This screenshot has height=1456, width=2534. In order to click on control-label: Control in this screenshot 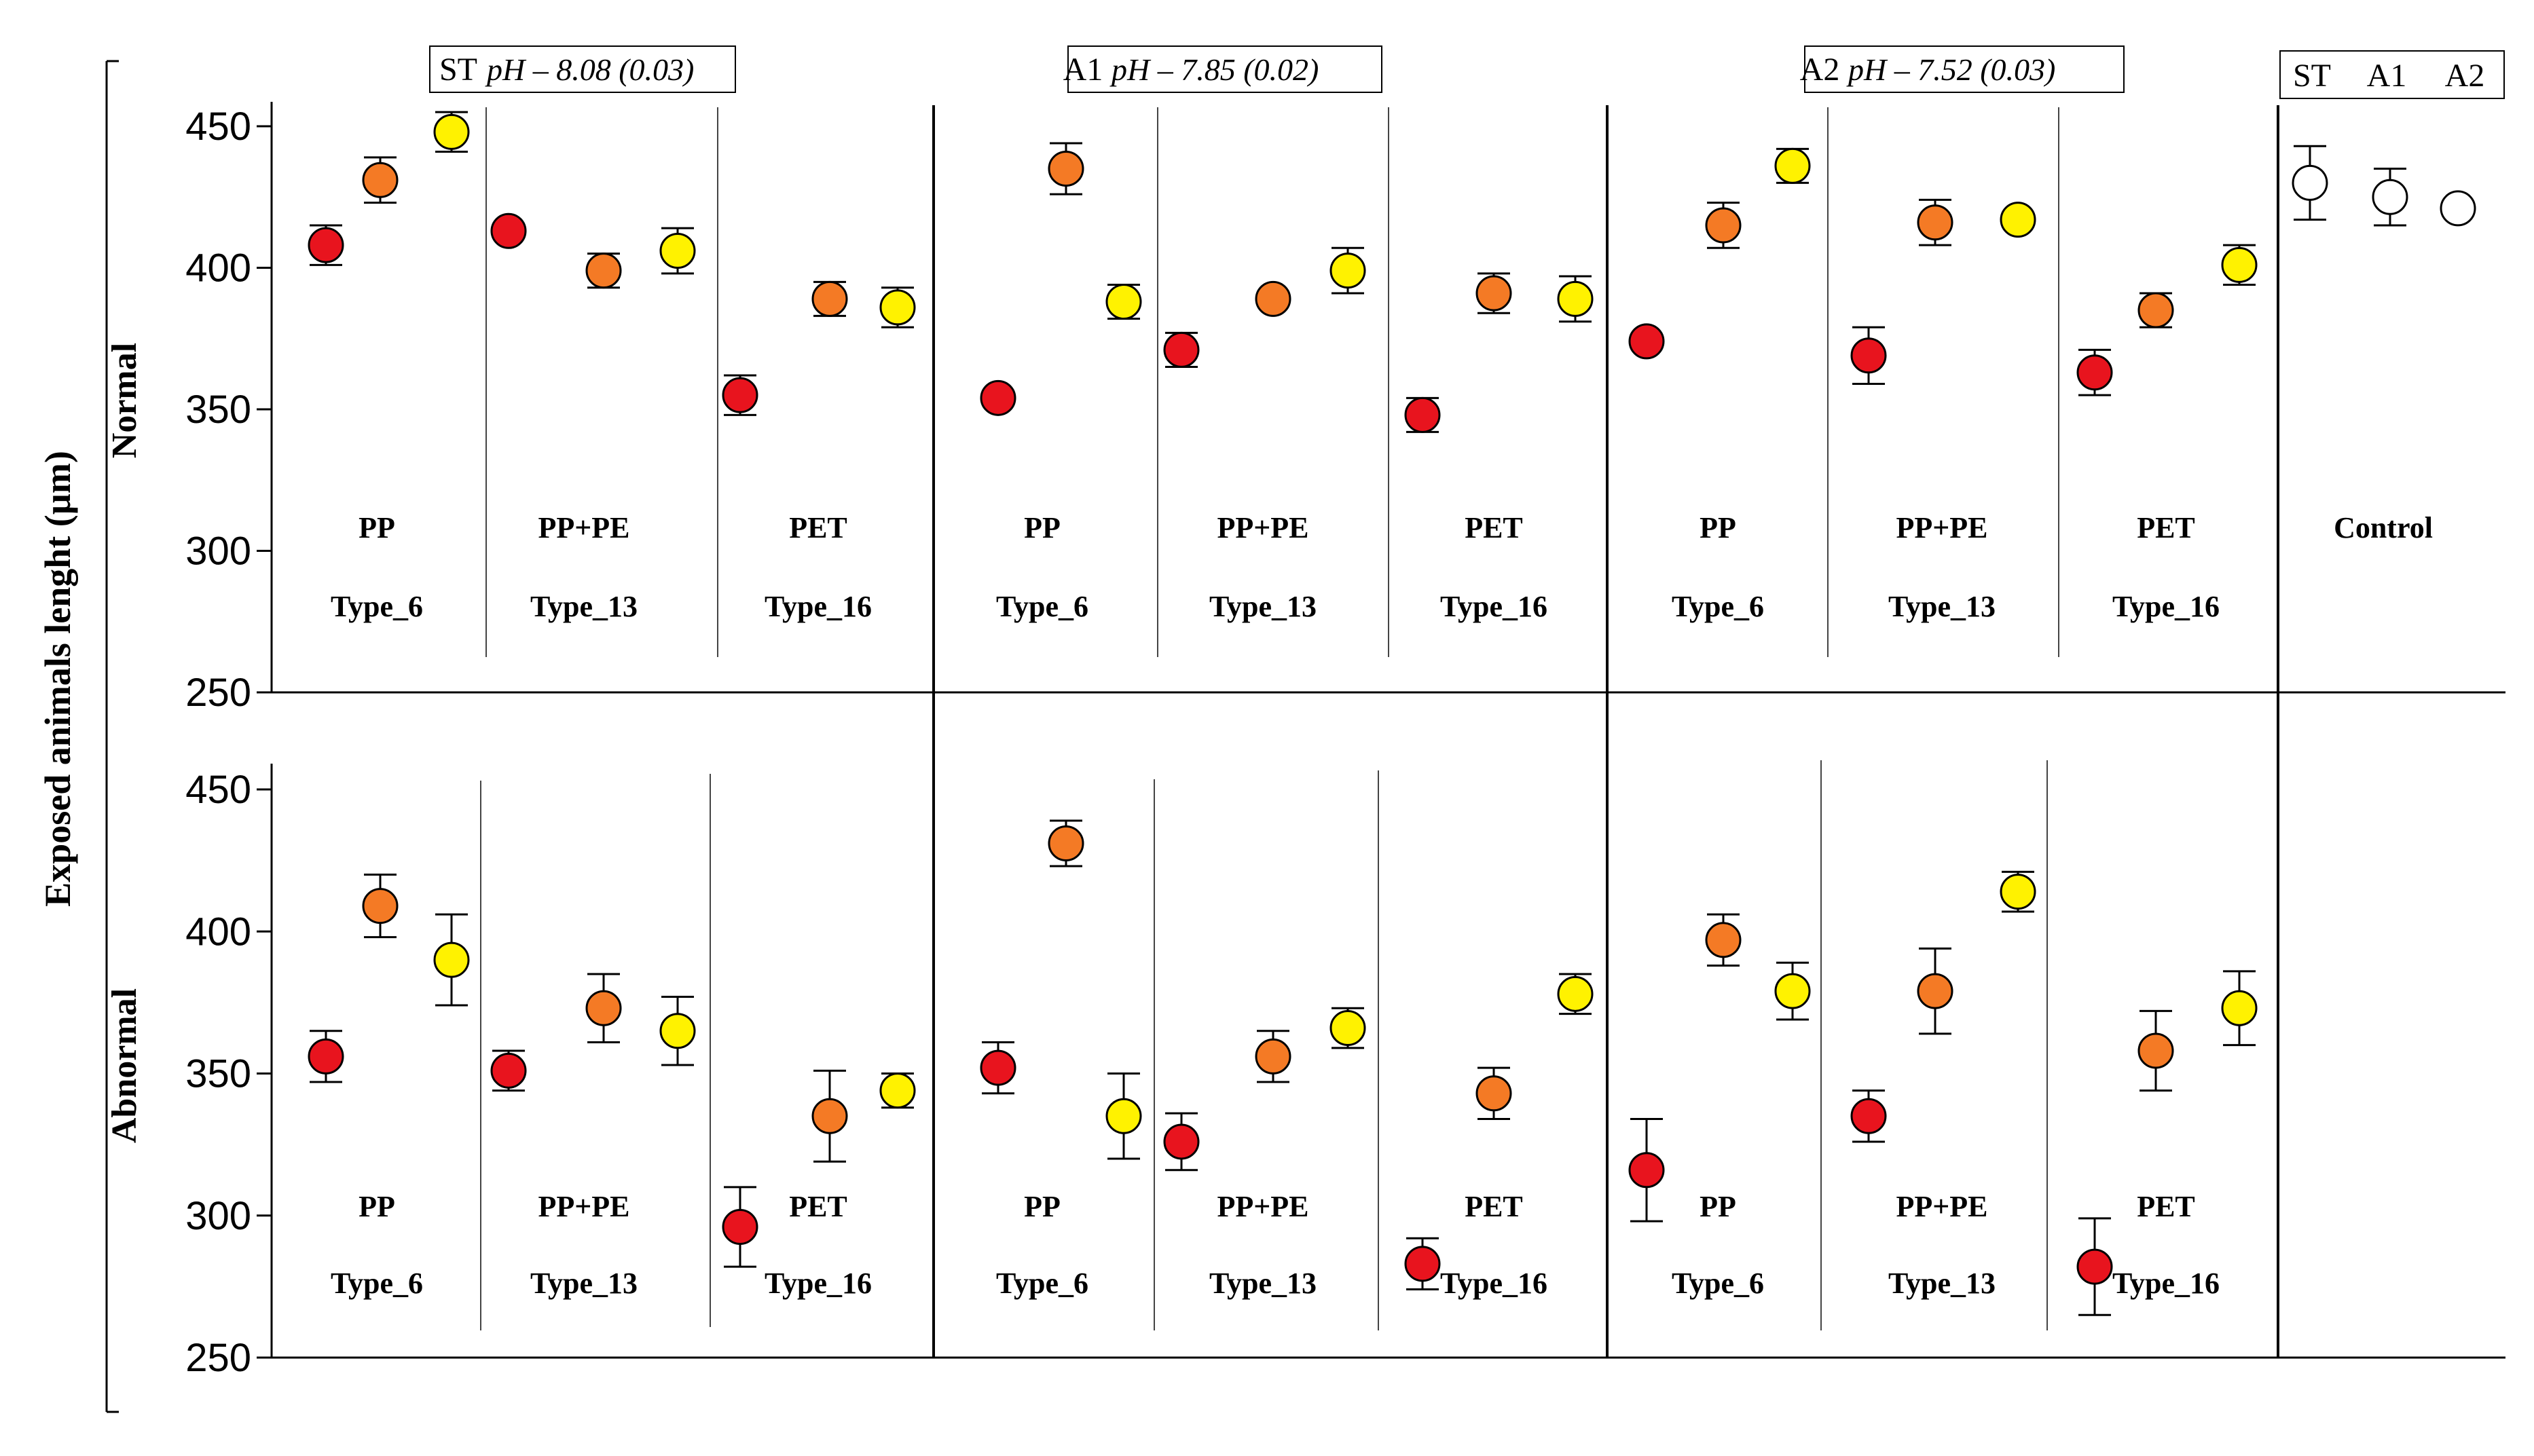, I will do `click(2383, 528)`.